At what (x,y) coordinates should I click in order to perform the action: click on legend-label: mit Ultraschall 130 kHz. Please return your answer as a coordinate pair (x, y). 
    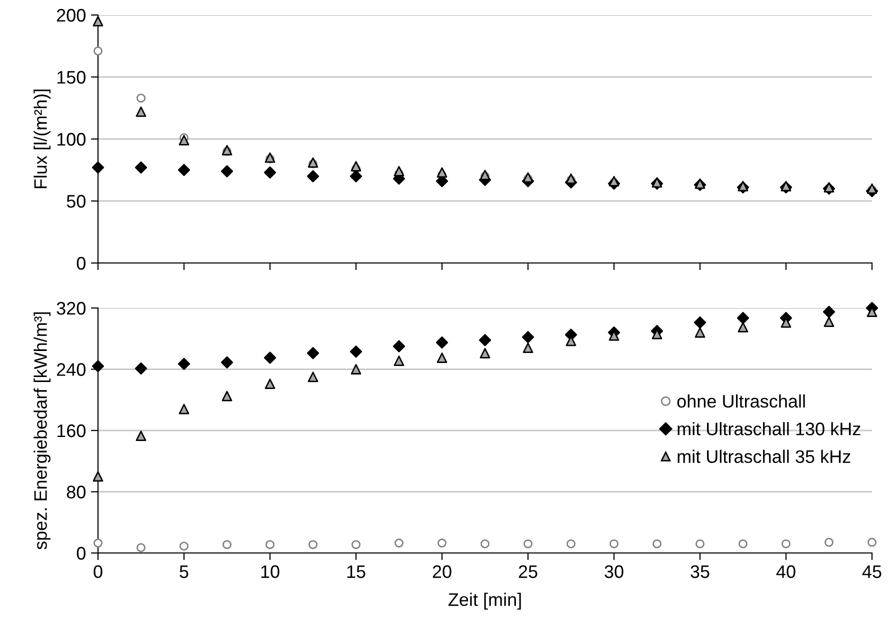
    Looking at the image, I should click on (769, 429).